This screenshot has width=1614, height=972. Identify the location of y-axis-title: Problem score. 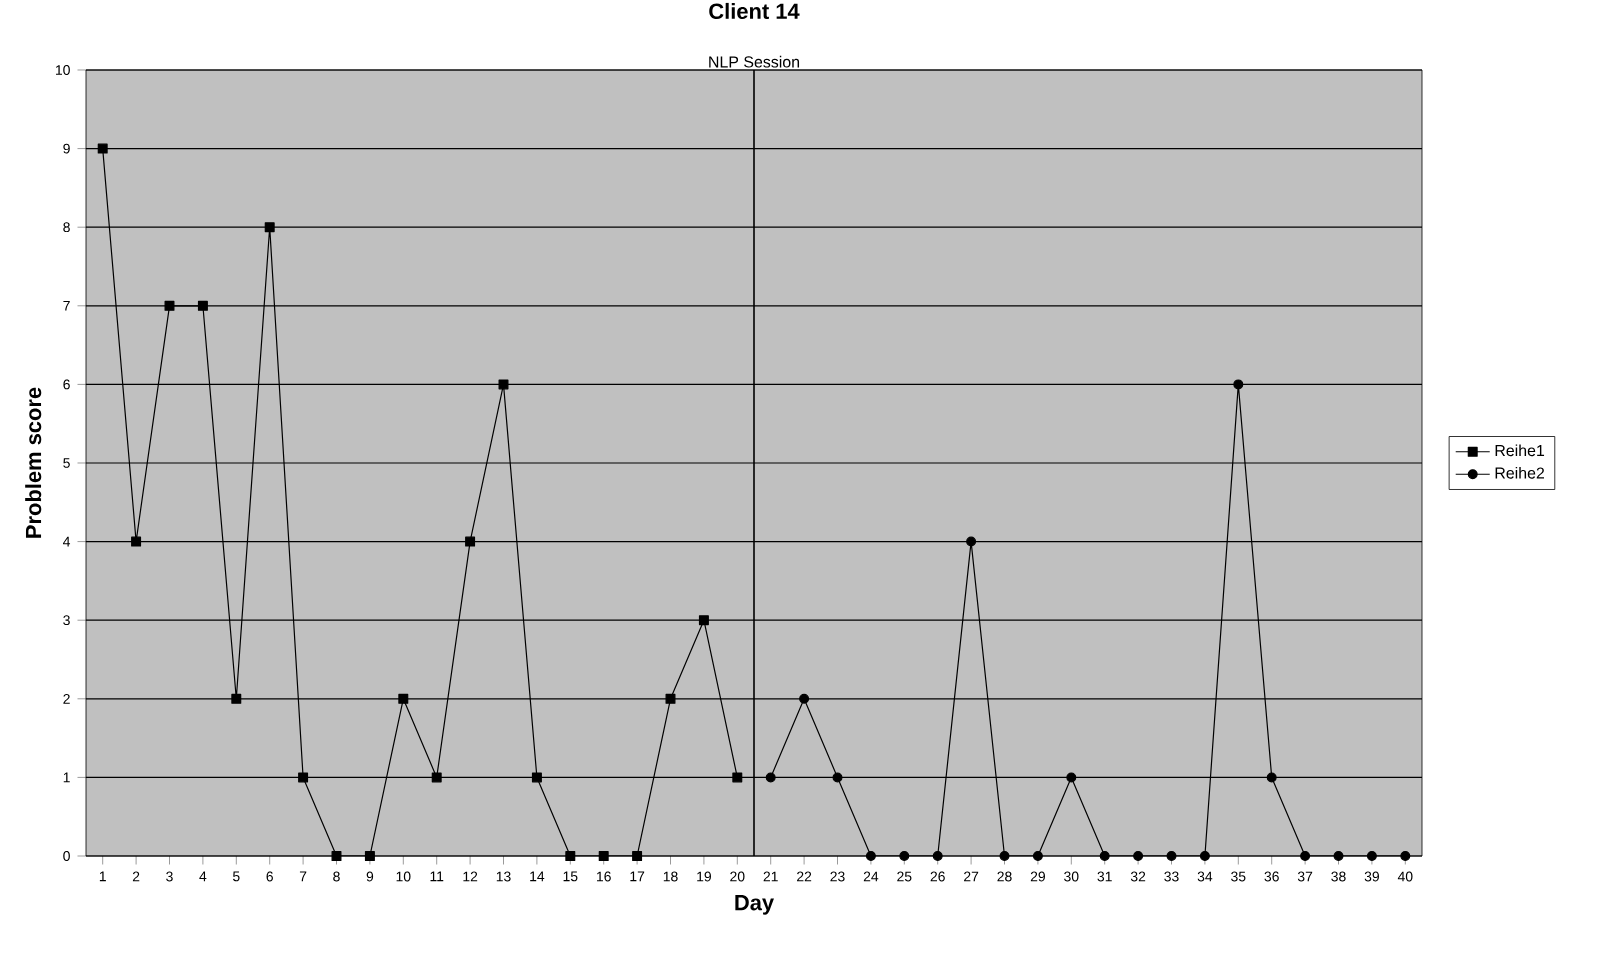
(33, 462).